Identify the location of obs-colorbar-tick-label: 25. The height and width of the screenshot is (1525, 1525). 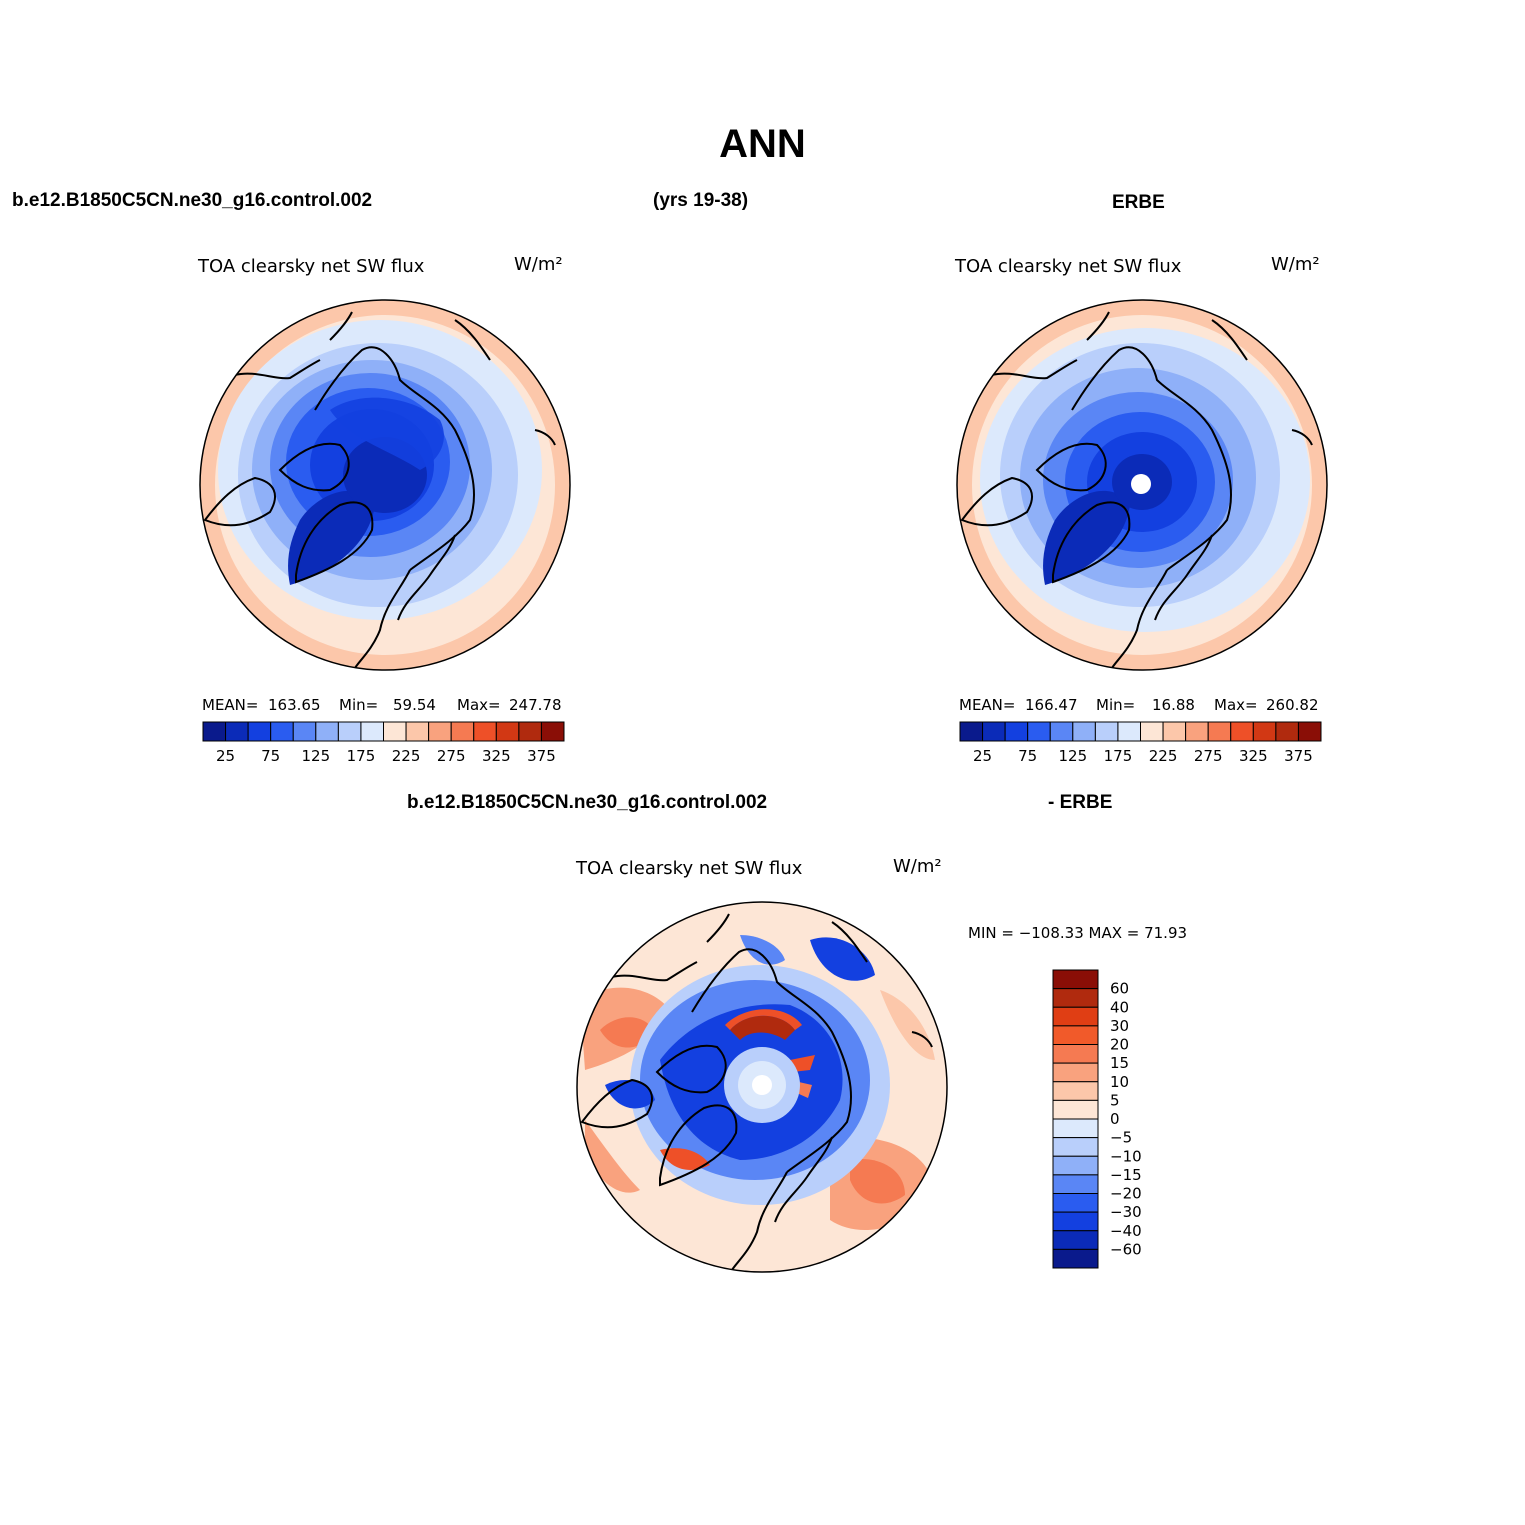
(982, 756).